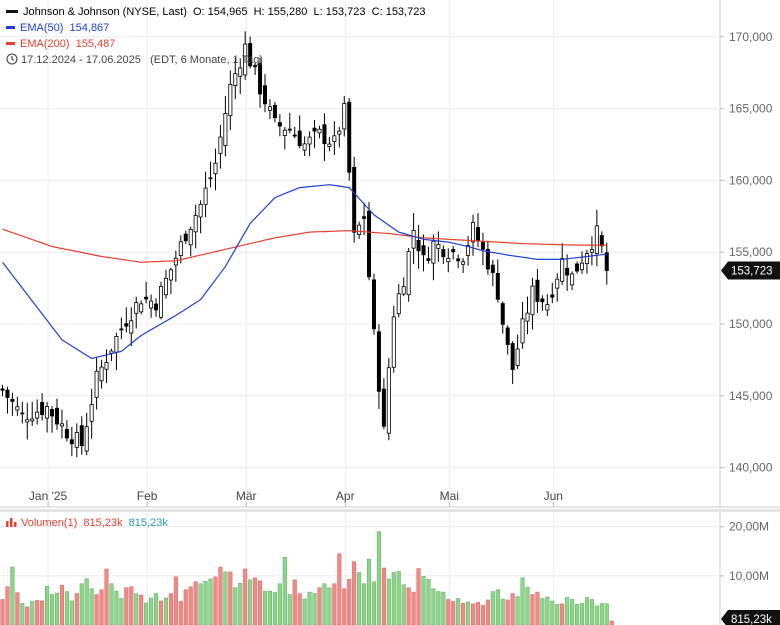 The height and width of the screenshot is (625, 780). I want to click on price-tick-label: 170,000, so click(751, 37).